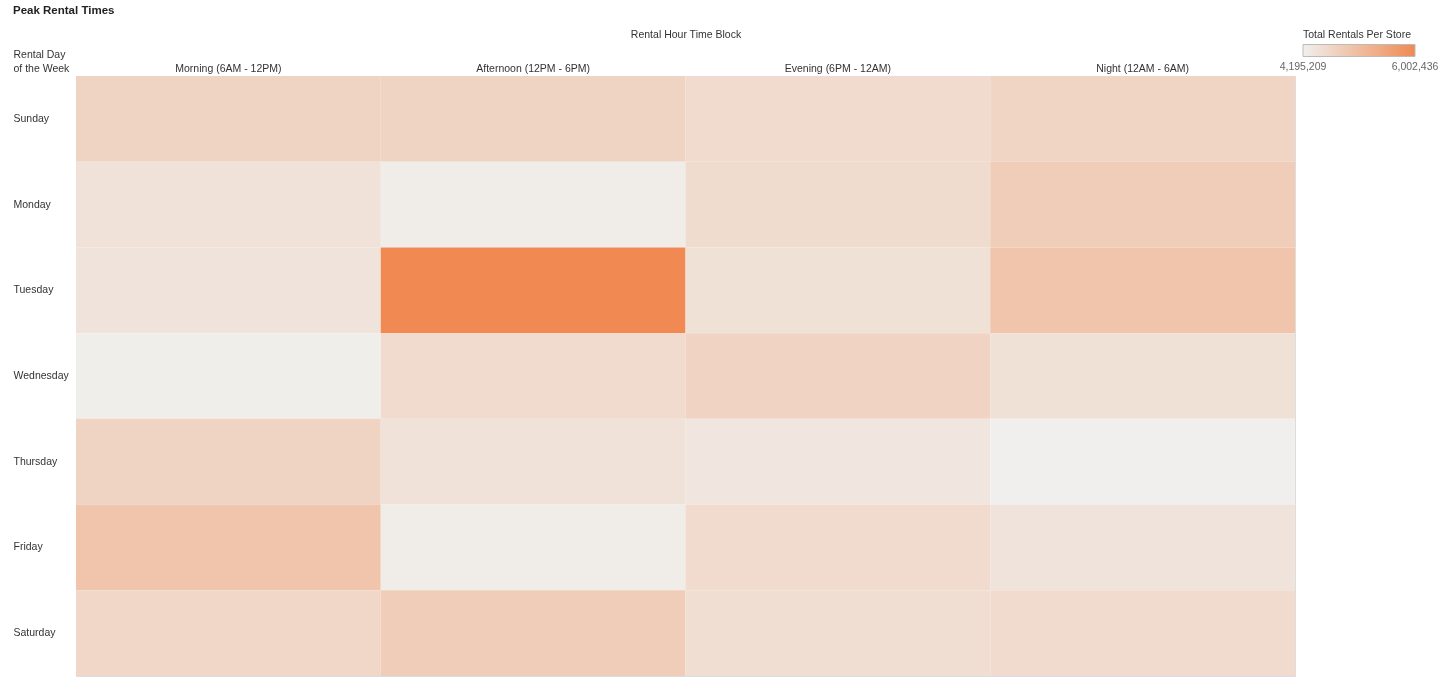  What do you see at coordinates (31, 117) in the screenshot?
I see `y-tick-label: Sunday` at bounding box center [31, 117].